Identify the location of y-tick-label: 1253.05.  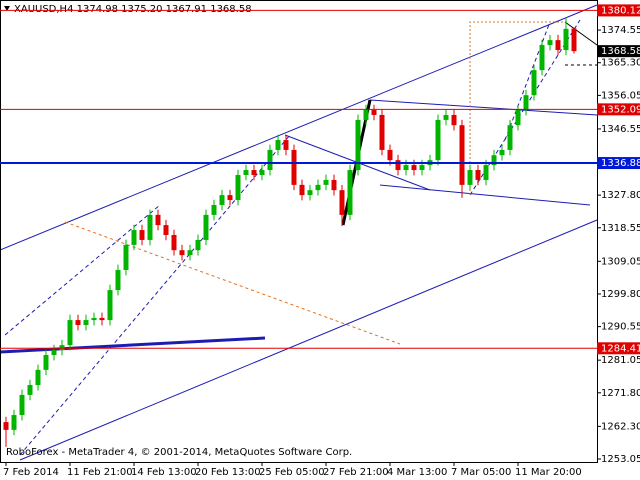
(620, 459).